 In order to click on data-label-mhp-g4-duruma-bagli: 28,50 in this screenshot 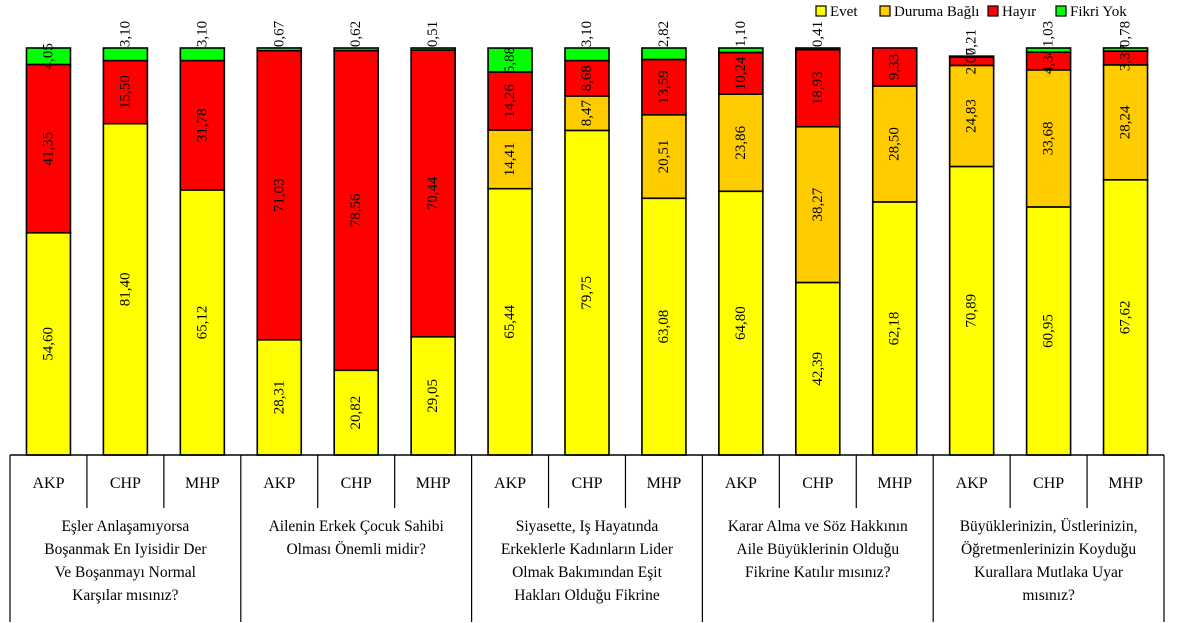, I will do `click(895, 144)`.